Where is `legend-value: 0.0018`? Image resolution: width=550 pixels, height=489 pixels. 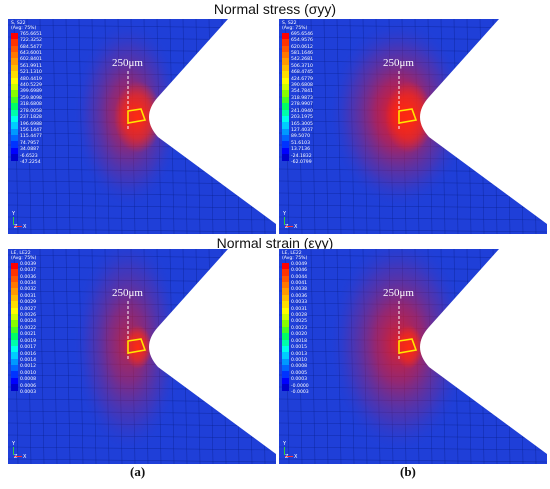 legend-value: 0.0018 is located at coordinates (299, 341).